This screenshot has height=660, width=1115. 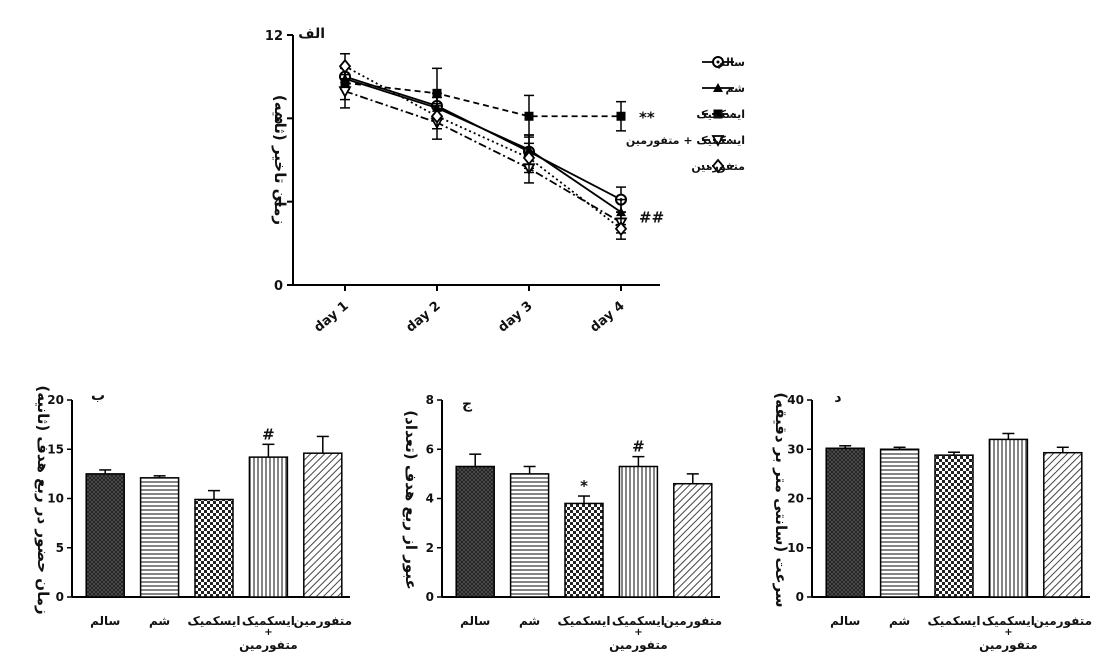 I want to click on significance-mark: **, so click(x=647, y=117).